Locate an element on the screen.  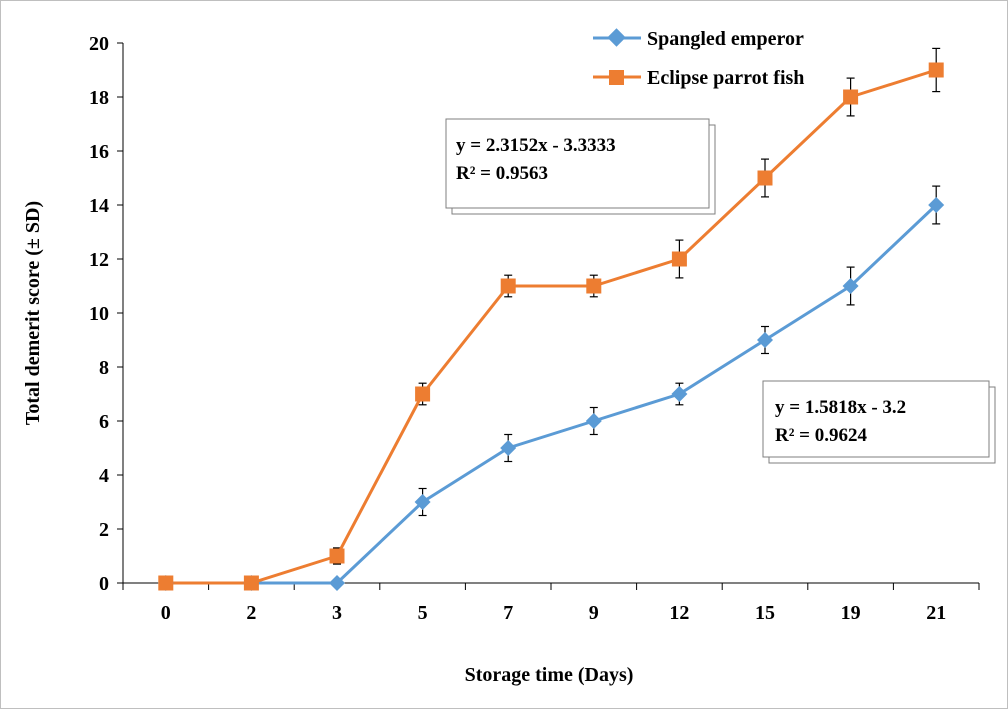
equation-spangled-formula: y = 1.5818x - 3.2 is located at coordinates (840, 407).